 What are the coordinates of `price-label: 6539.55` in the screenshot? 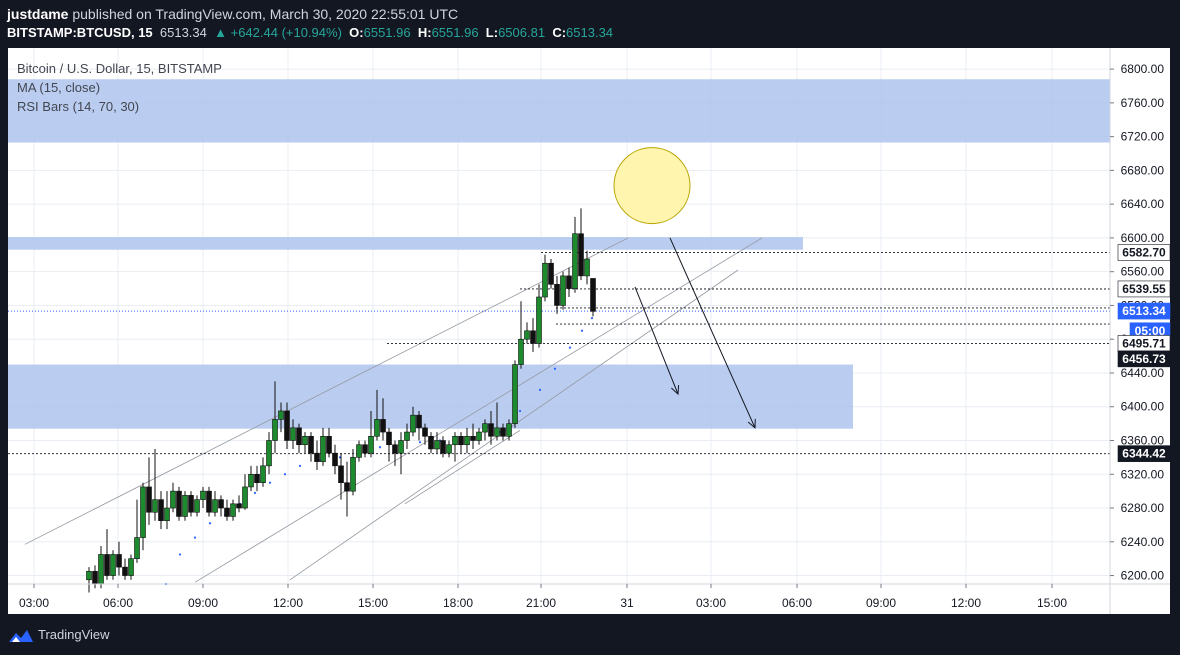 It's located at (1144, 289).